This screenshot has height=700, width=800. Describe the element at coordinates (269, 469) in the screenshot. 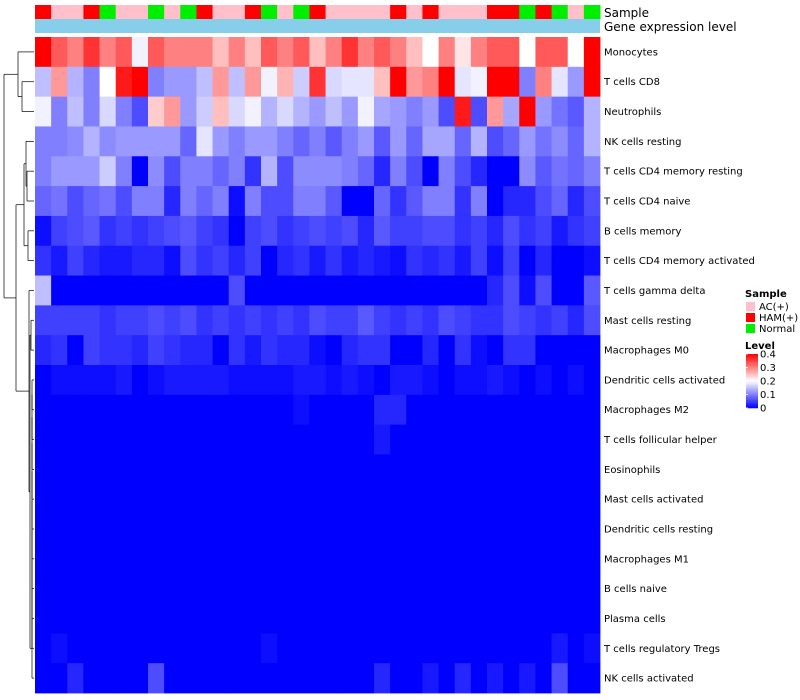

I see `heatmap-cell-r15-c15` at that location.